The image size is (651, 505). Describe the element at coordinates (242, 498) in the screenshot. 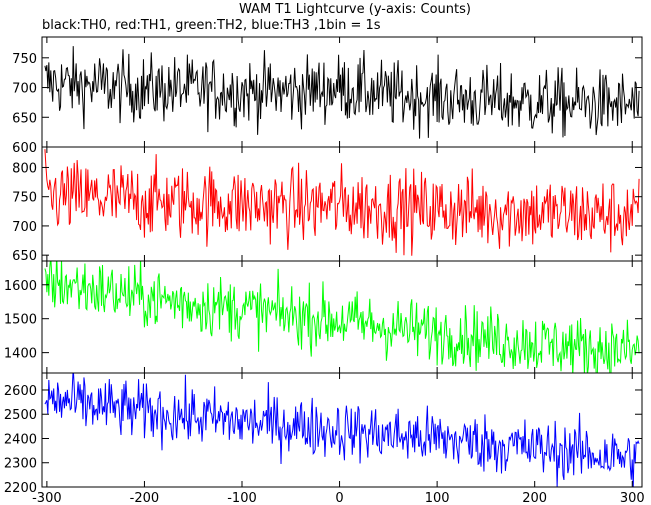

I see `x-tick-label: -100` at that location.